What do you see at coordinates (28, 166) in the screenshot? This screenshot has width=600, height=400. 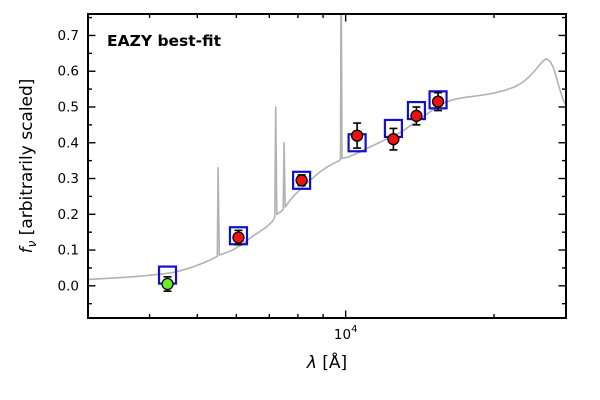 I see `y-axis-label: fν [arbitrarily scaled]` at bounding box center [28, 166].